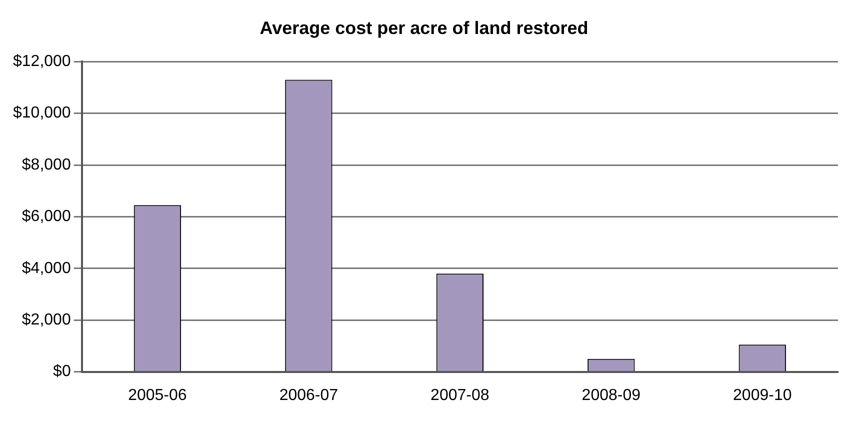  Describe the element at coordinates (41, 113) in the screenshot. I see `y-tick-label: $10,000` at that location.